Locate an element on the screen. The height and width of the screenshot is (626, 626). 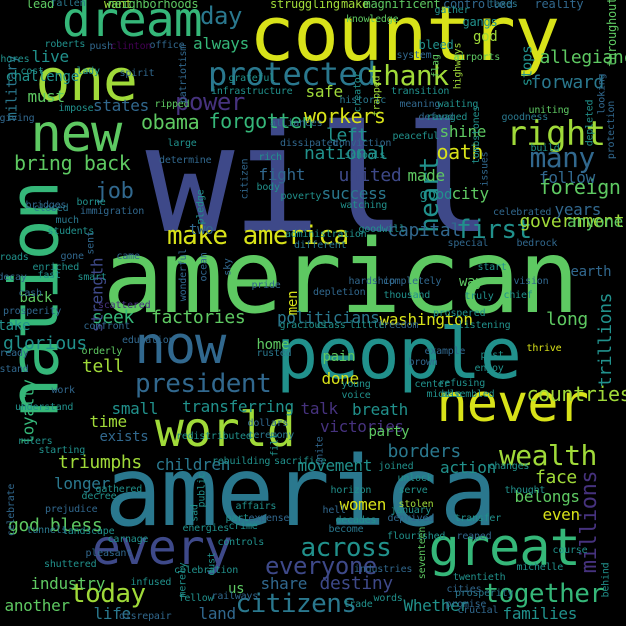
cloud-word-land: land is located at coordinates (217, 613).